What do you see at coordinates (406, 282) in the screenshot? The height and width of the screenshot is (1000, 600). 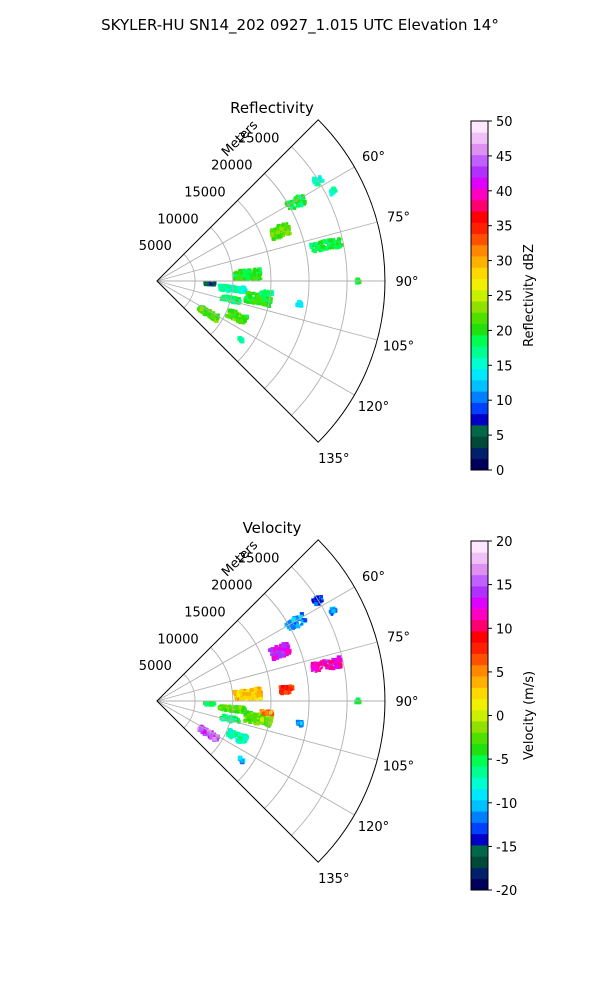 I see `angle-tick-label: 90°` at bounding box center [406, 282].